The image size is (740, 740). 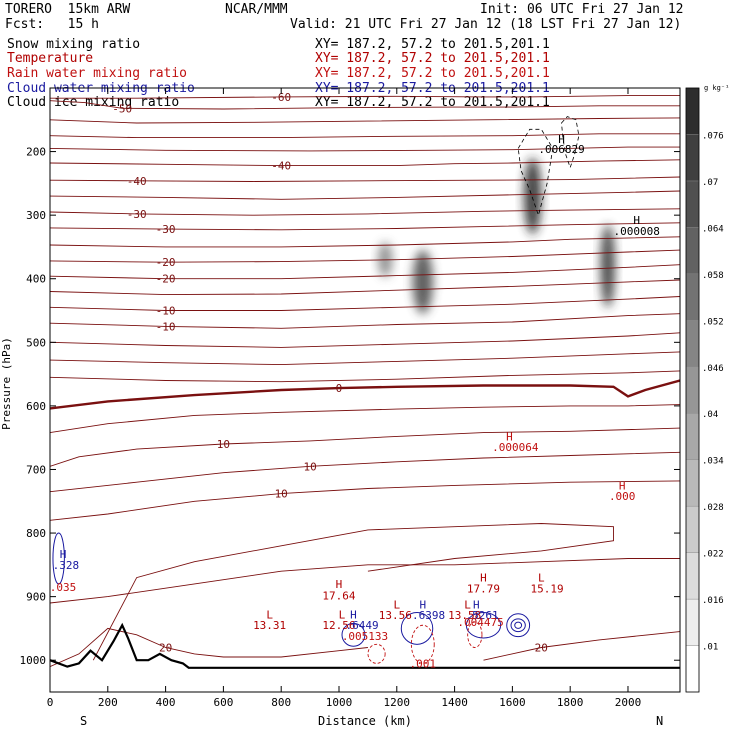 I want to click on x-axis-label: Distance (km), so click(x=365, y=721).